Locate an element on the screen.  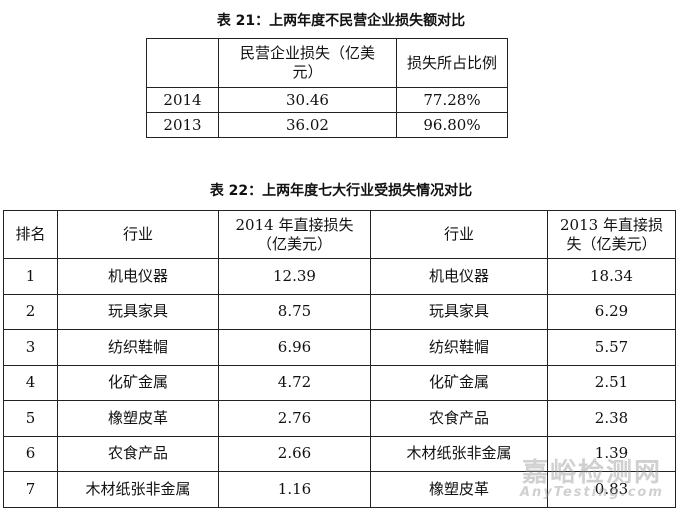
loss-2014-cell: 8.75 is located at coordinates (294, 311).